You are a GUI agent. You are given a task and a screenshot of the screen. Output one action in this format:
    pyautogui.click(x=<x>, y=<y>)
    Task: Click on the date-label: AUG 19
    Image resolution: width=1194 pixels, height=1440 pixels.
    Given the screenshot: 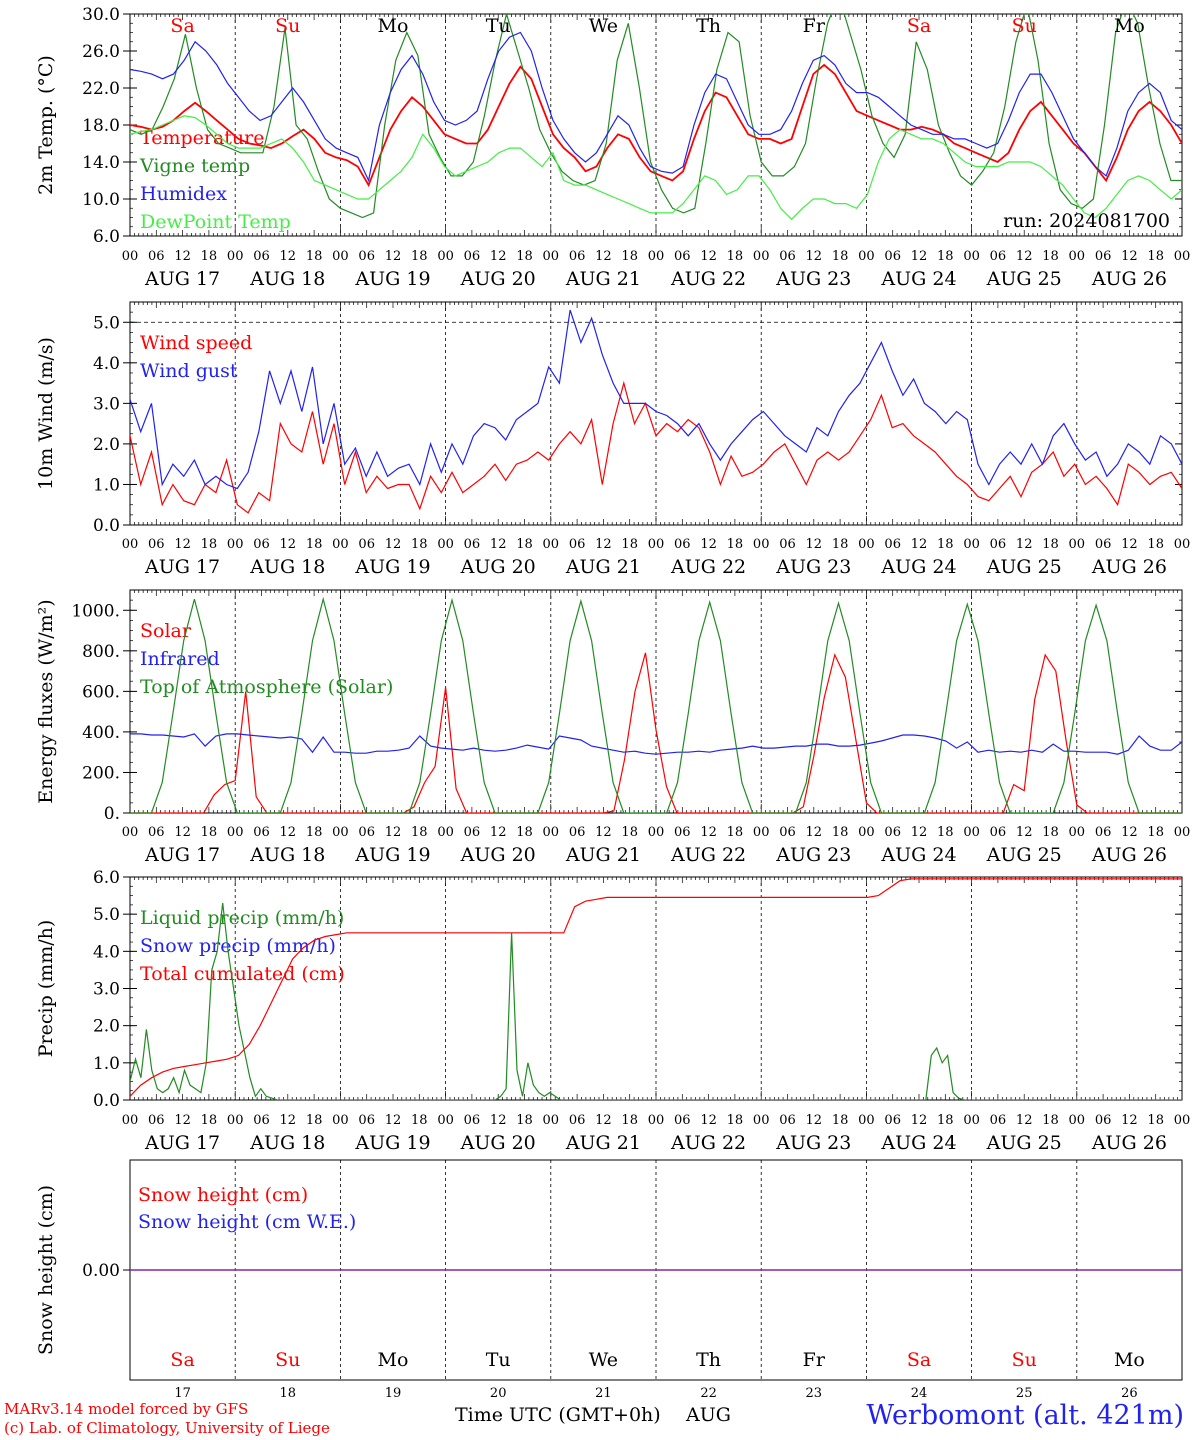 What is the action you would take?
    pyautogui.click(x=392, y=567)
    